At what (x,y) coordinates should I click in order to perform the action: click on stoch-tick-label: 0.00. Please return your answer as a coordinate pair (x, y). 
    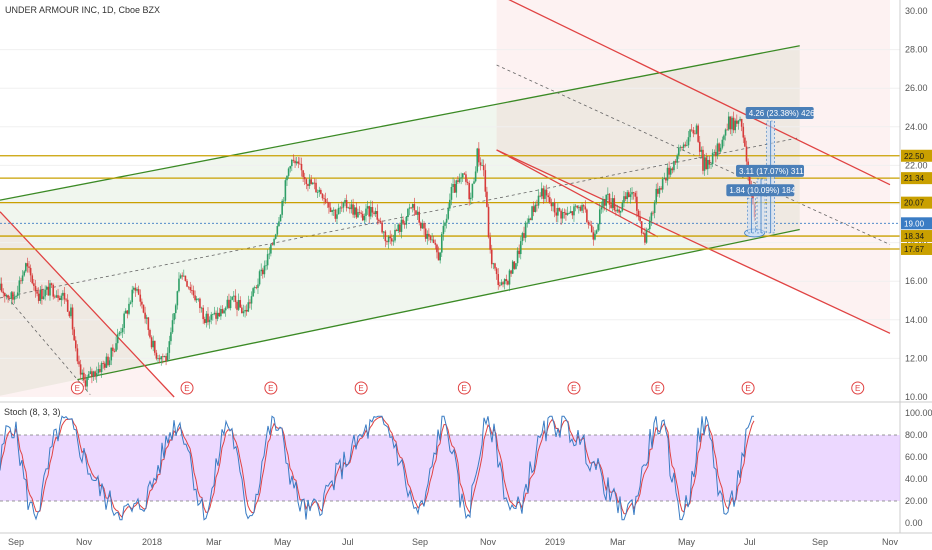
    Looking at the image, I should click on (914, 523).